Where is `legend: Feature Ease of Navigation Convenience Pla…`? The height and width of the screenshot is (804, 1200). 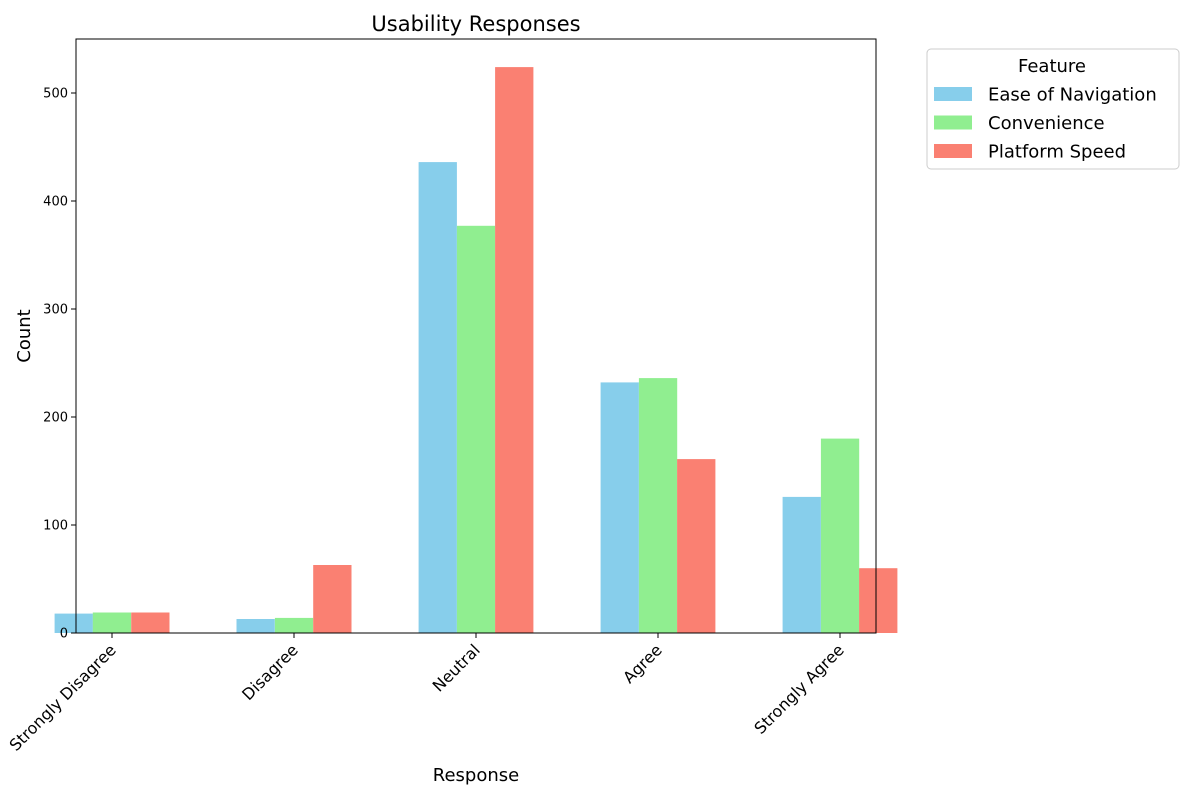 legend: Feature Ease of Navigation Convenience Pla… is located at coordinates (1053, 109).